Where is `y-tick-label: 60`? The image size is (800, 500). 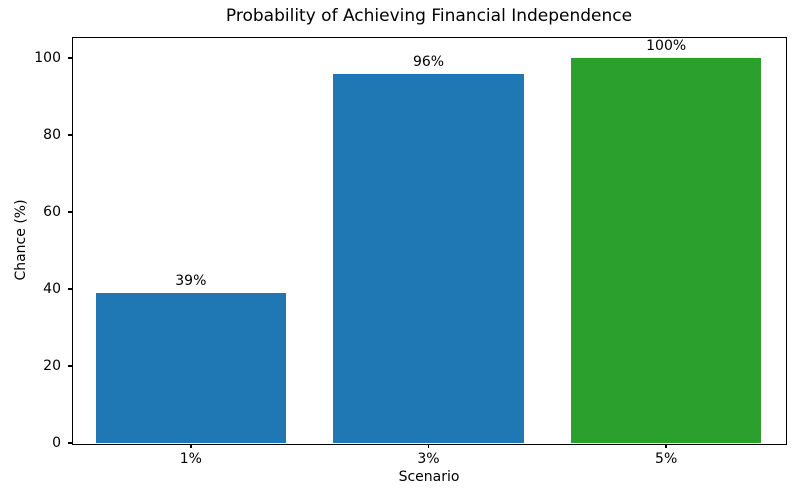 y-tick-label: 60 is located at coordinates (52, 212).